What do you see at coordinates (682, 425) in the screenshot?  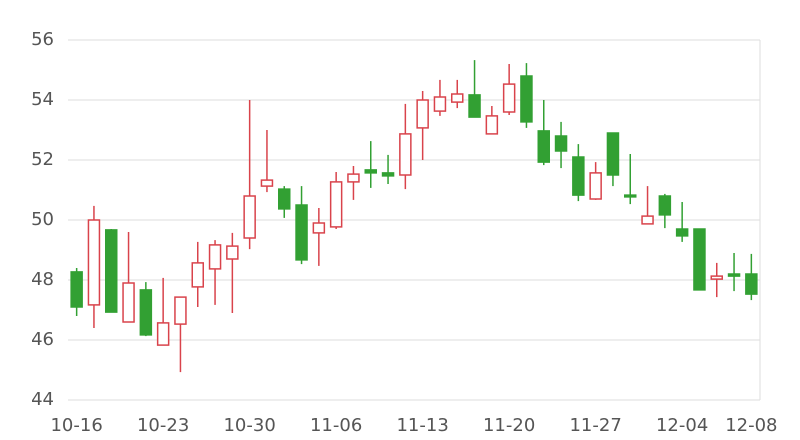 I see `x-tick-label: 12-04` at bounding box center [682, 425].